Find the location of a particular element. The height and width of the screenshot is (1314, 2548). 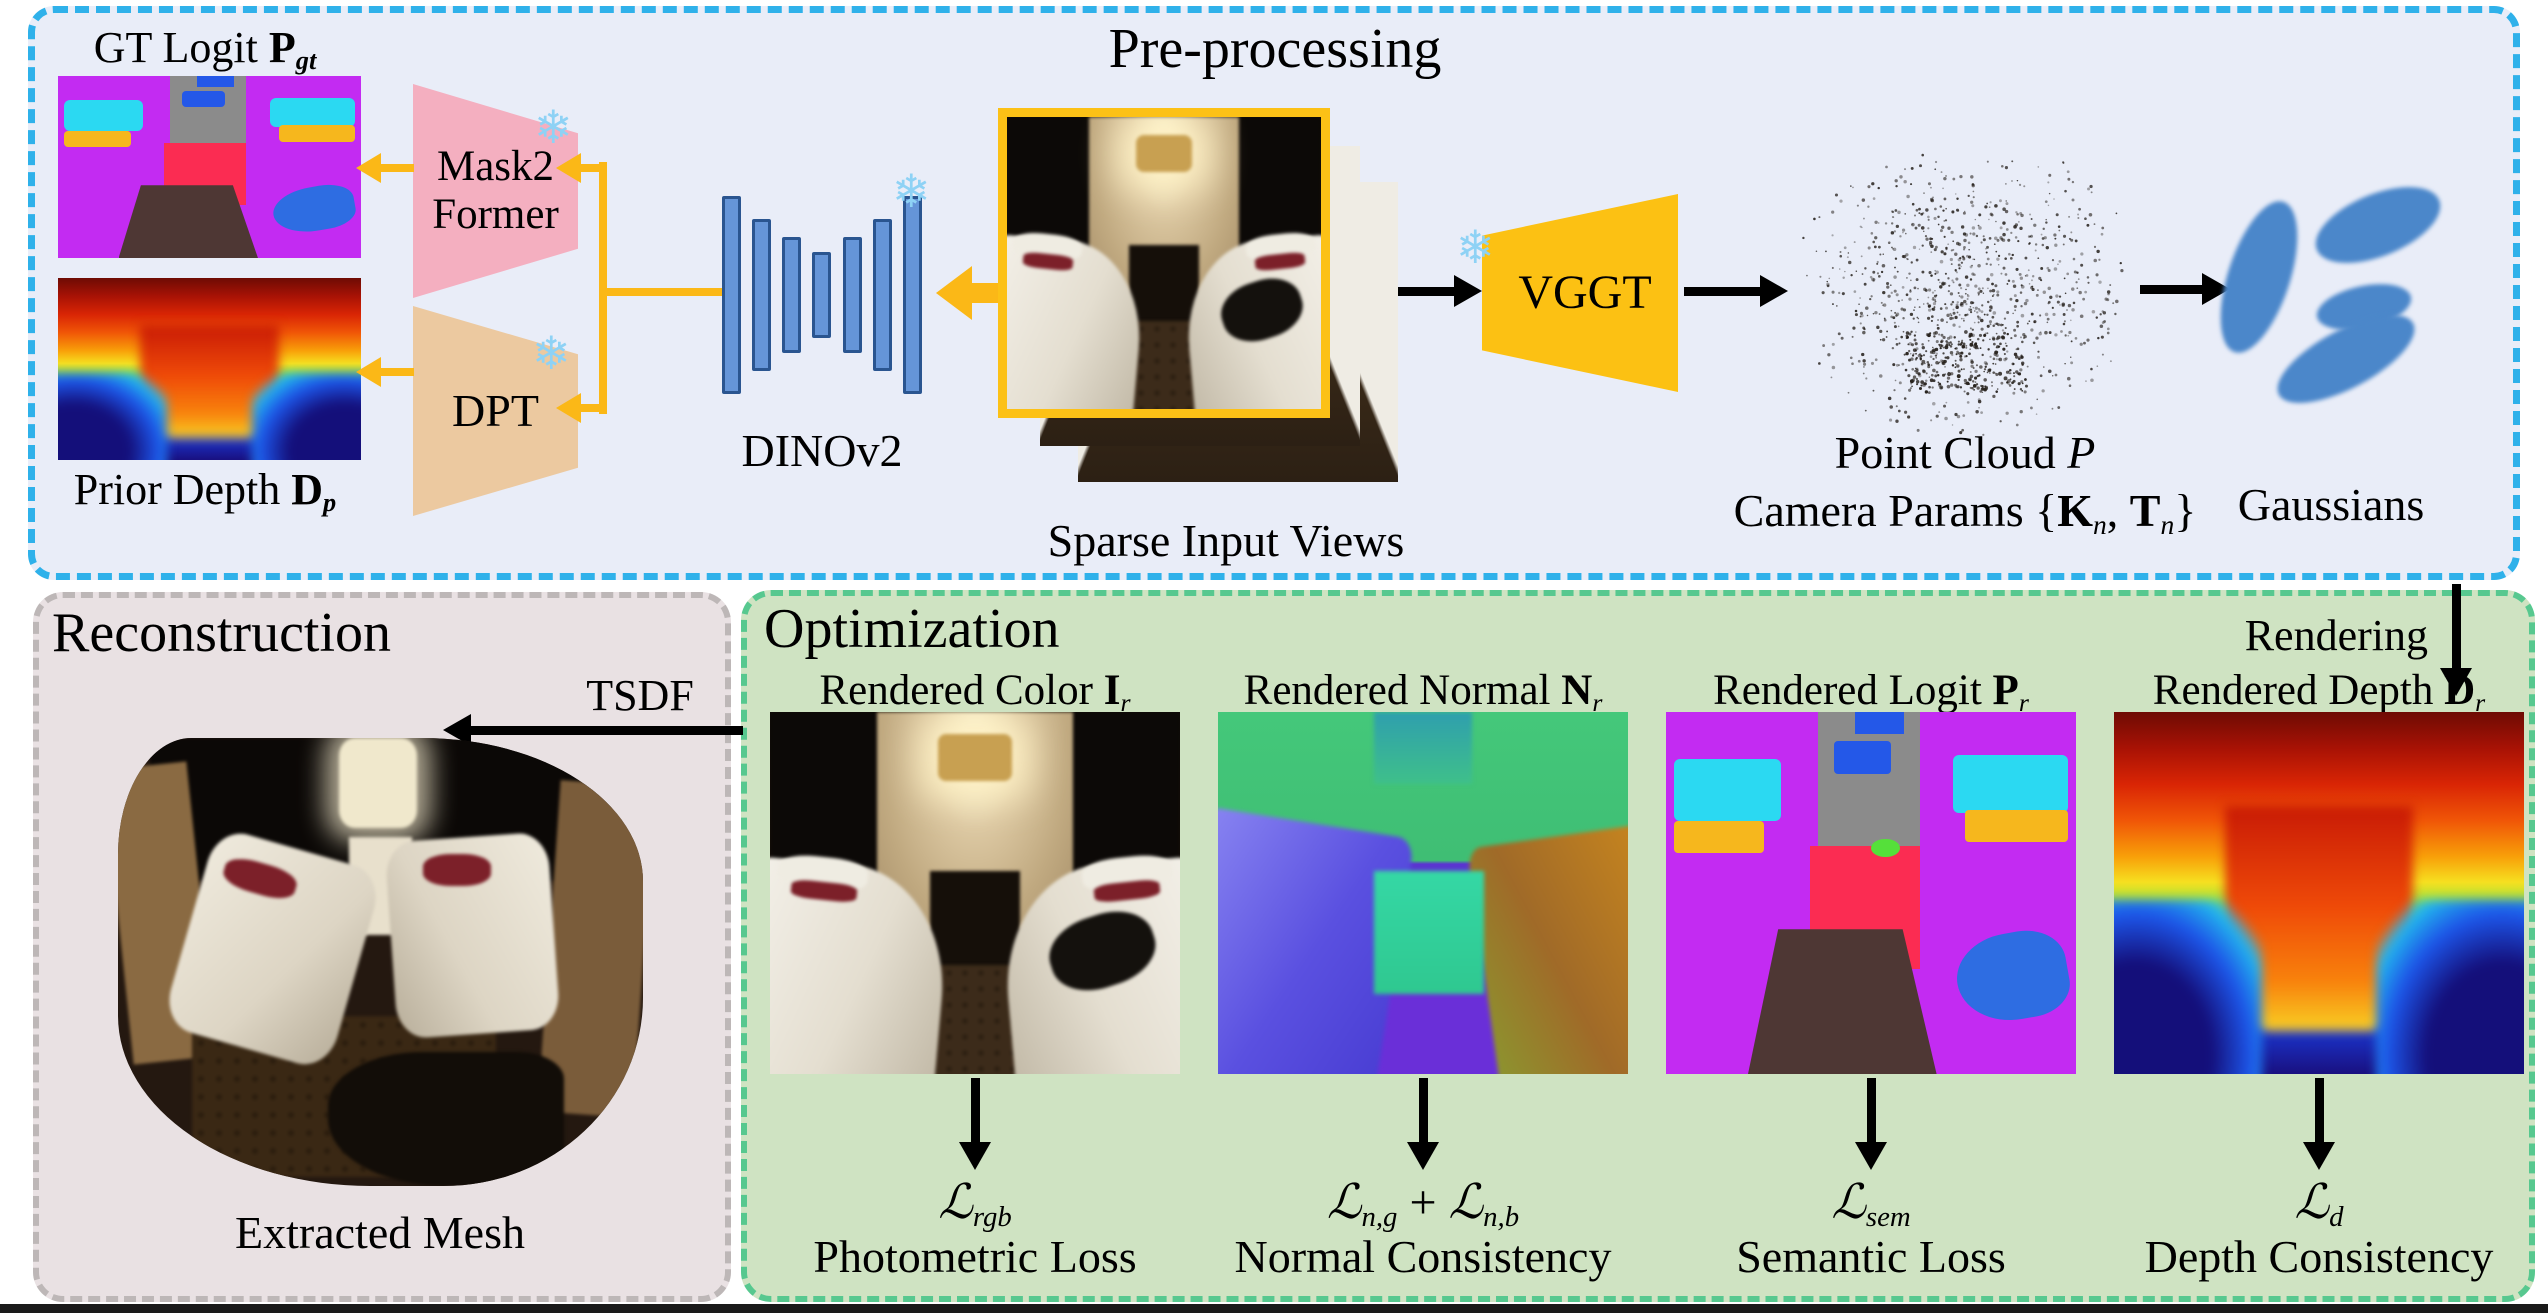

dpt-label: DPT is located at coordinates (495, 411).